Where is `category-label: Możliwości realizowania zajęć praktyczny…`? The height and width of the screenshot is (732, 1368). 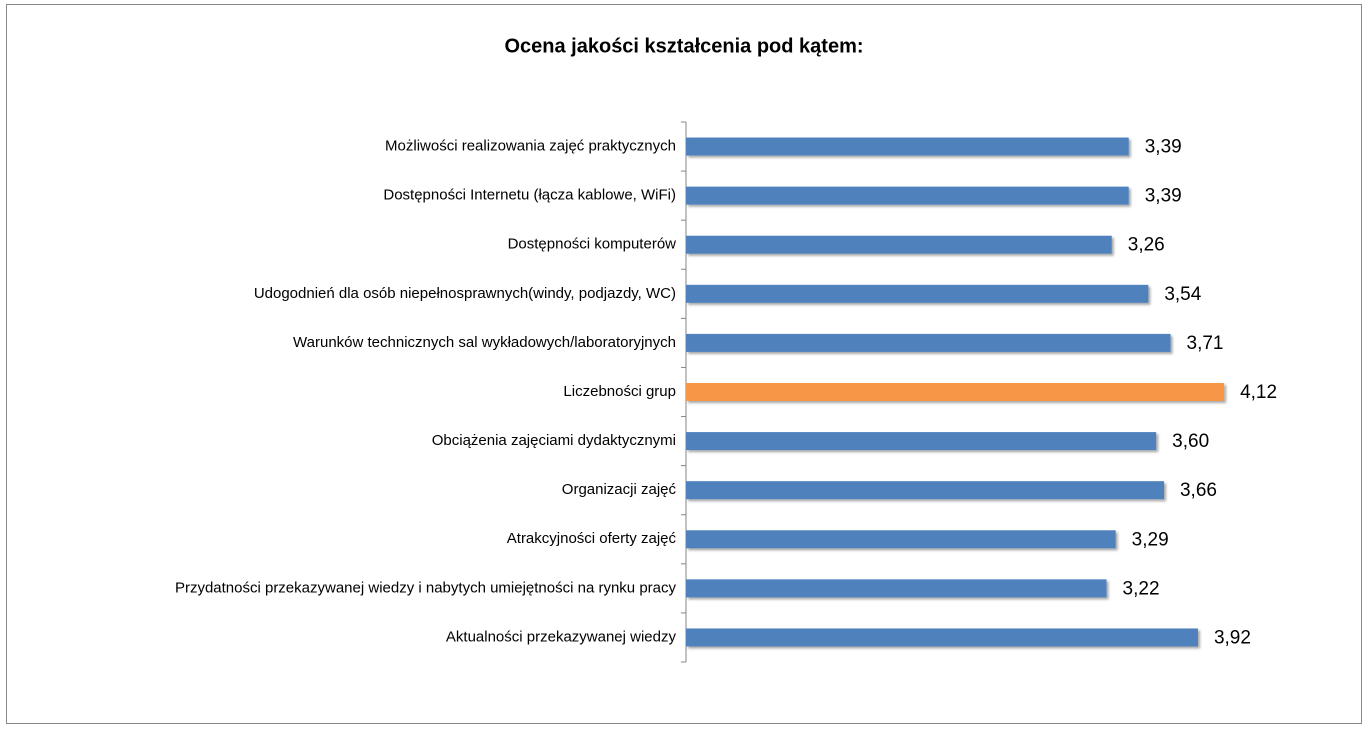
category-label: Możliwości realizowania zajęć praktyczny… is located at coordinates (530, 146).